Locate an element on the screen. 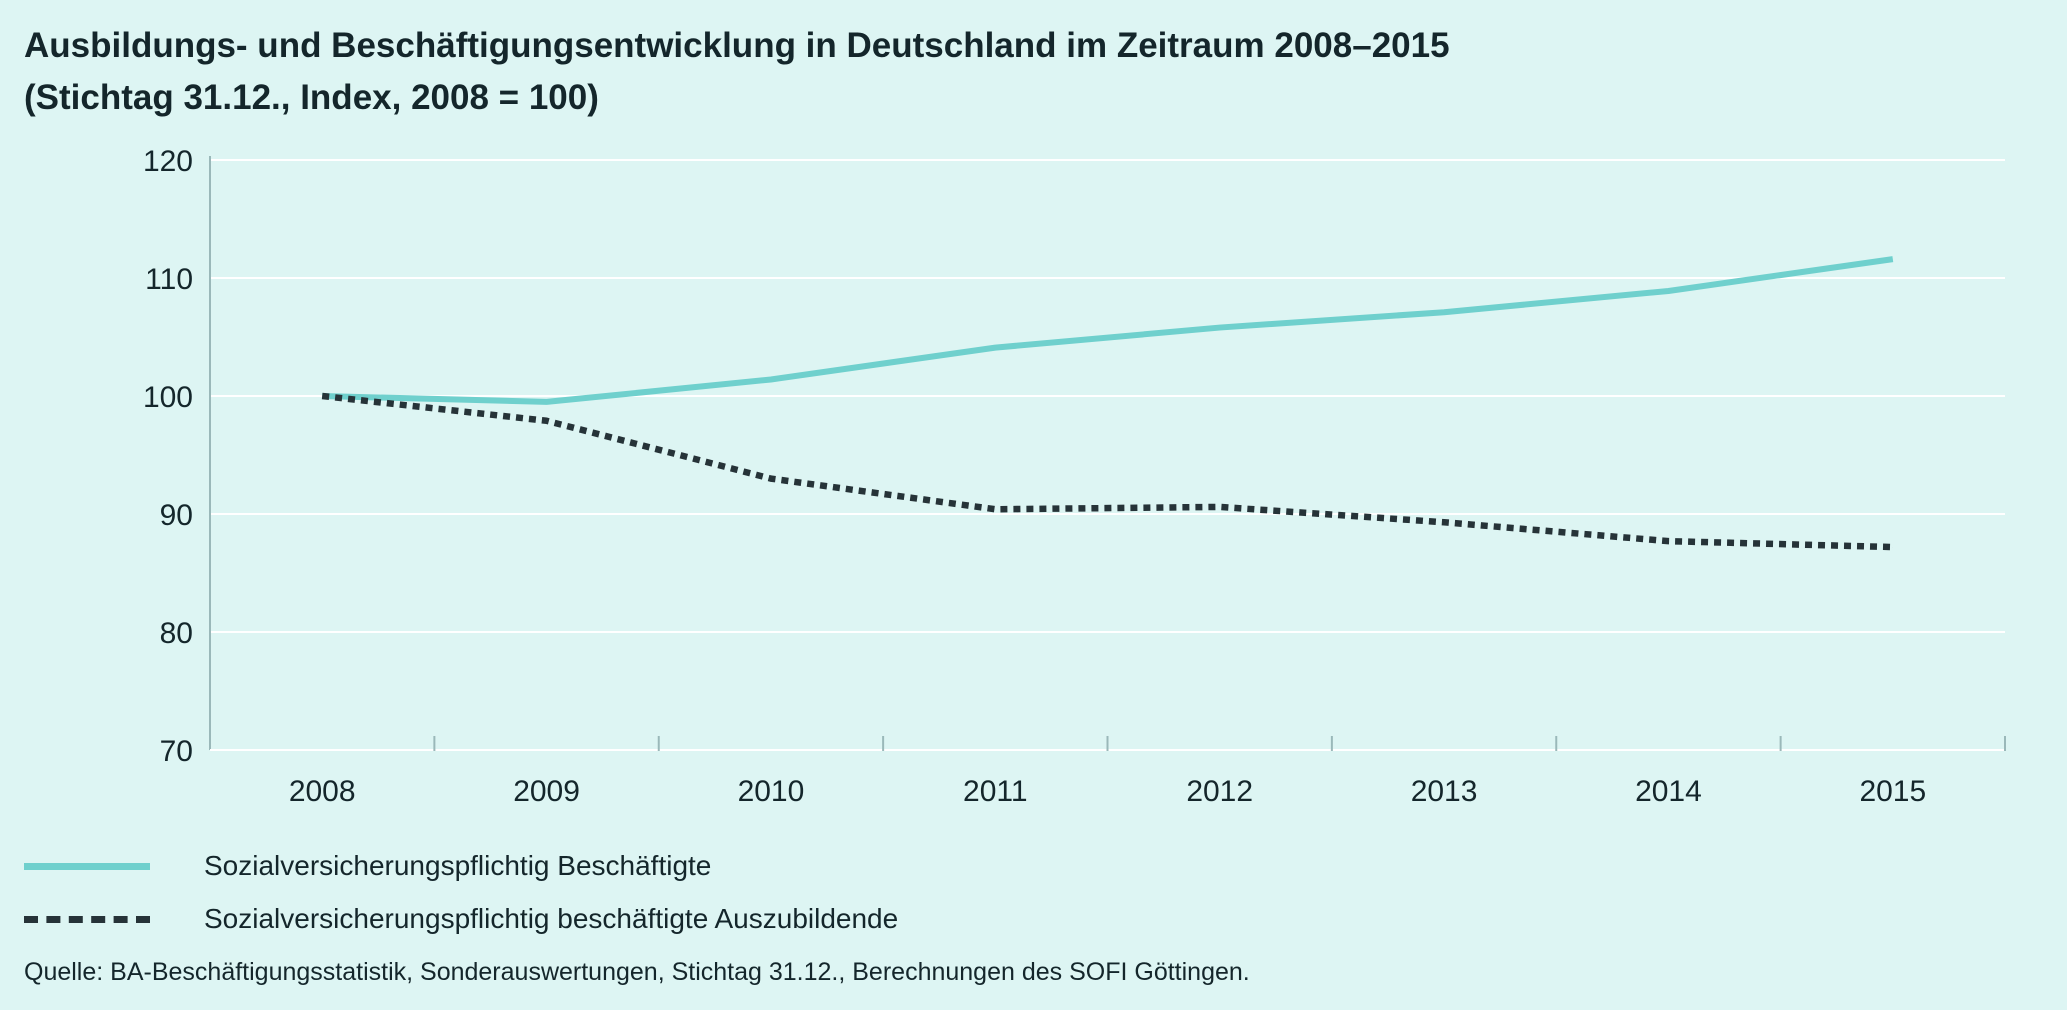 The height and width of the screenshot is (1010, 2067). series-line-employees is located at coordinates (1108, 330).